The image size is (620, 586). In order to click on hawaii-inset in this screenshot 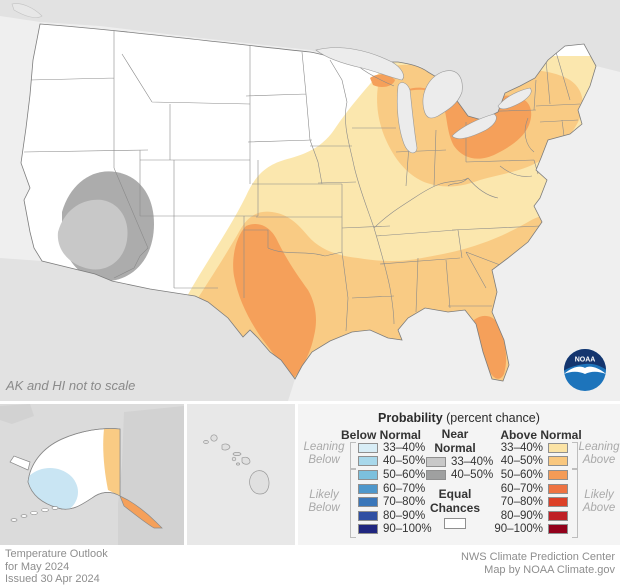, I will do `click(241, 474)`.